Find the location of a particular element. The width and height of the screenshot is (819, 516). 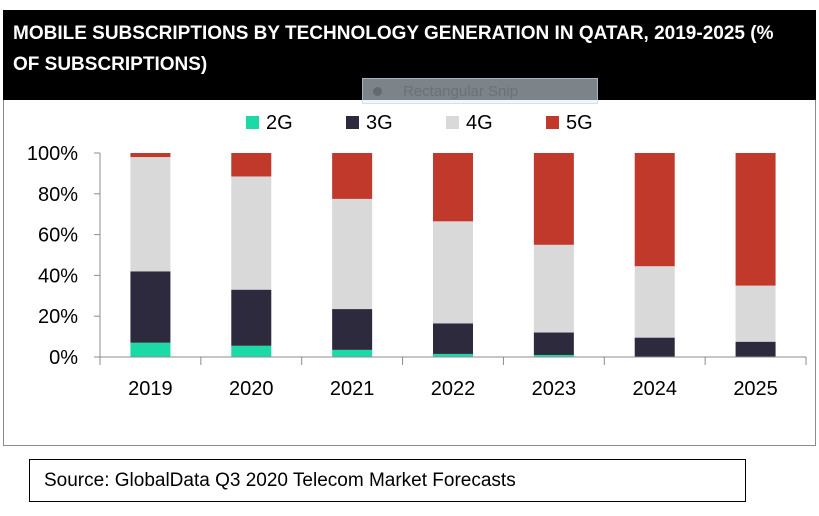

bar-segment-3g-2025 is located at coordinates (755, 349).